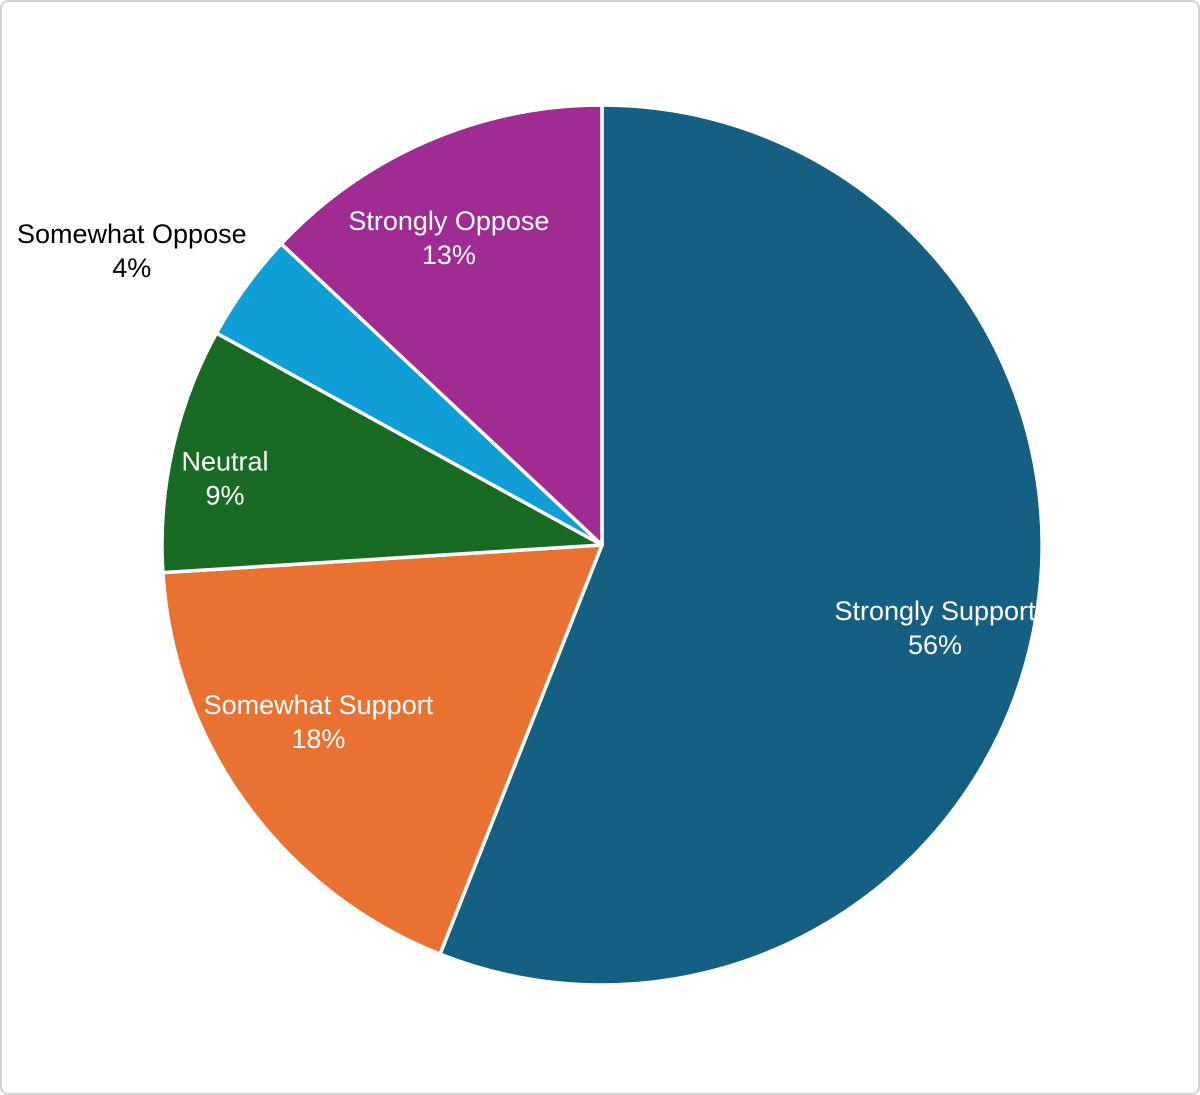 The height and width of the screenshot is (1095, 1200). I want to click on pie-label-somewhat-support: Somewhat Support 18%, so click(319, 722).